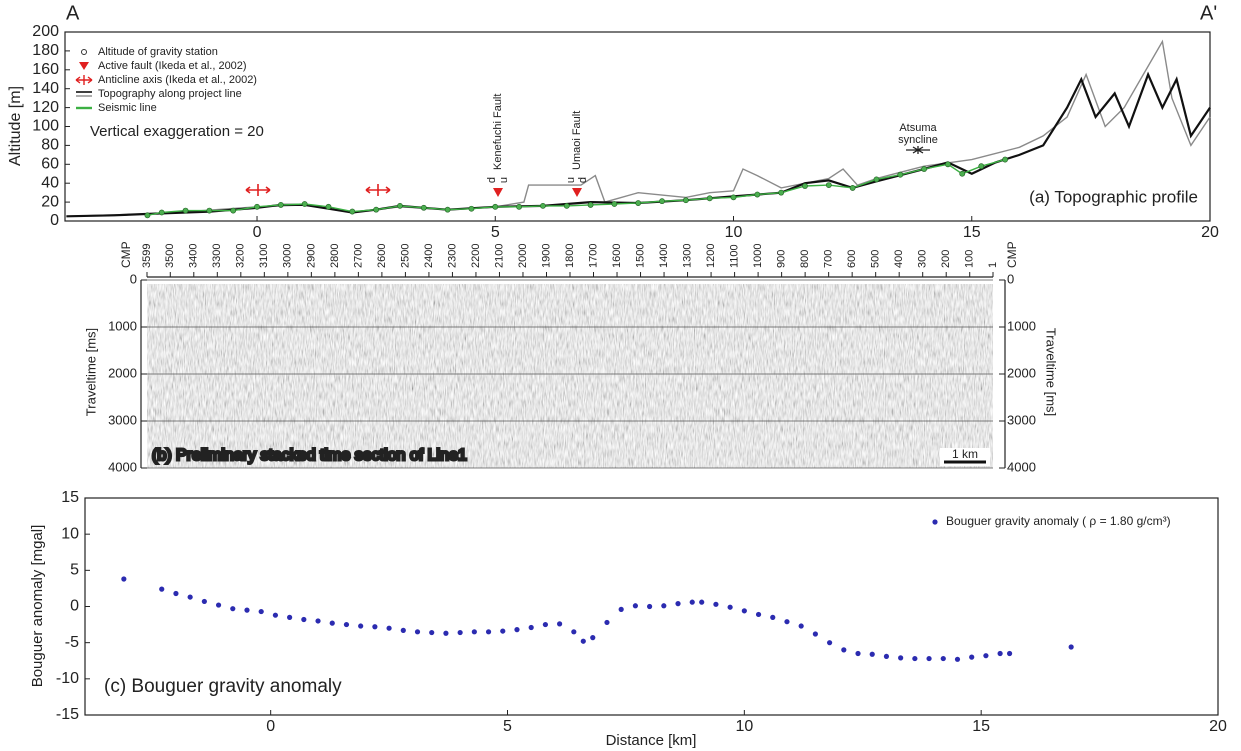  I want to click on x-tick-label: 20, so click(1218, 726).